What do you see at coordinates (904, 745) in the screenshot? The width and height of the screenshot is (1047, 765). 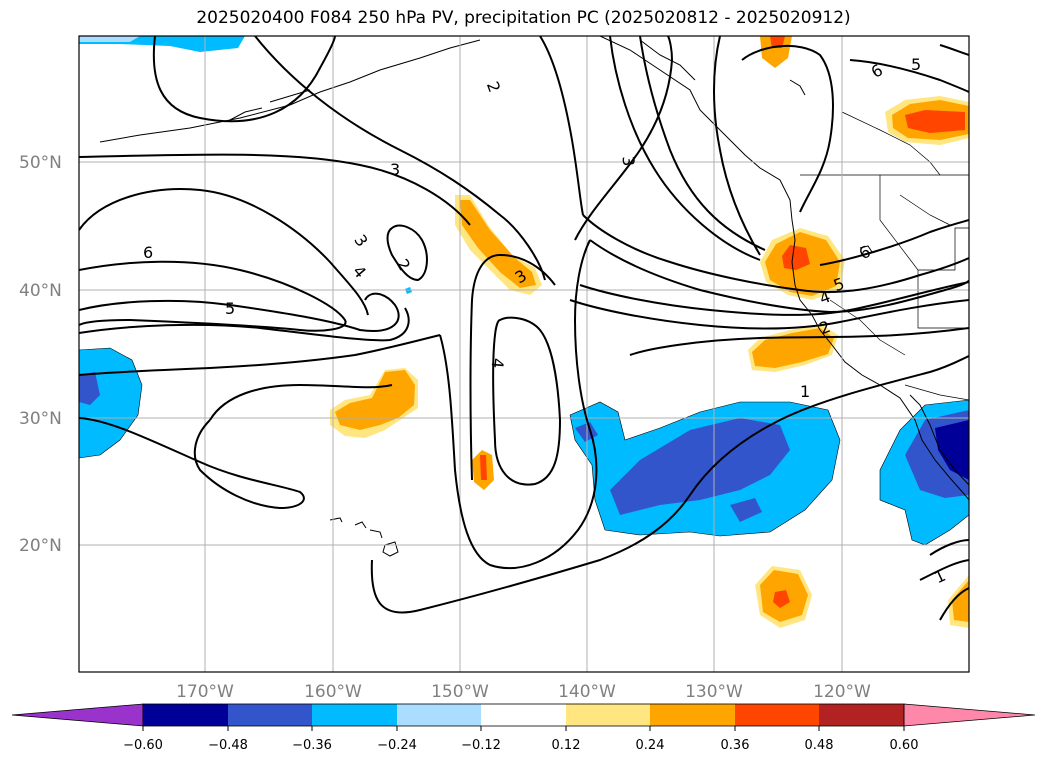 I see `colorbar-tick-label: 0.60` at bounding box center [904, 745].